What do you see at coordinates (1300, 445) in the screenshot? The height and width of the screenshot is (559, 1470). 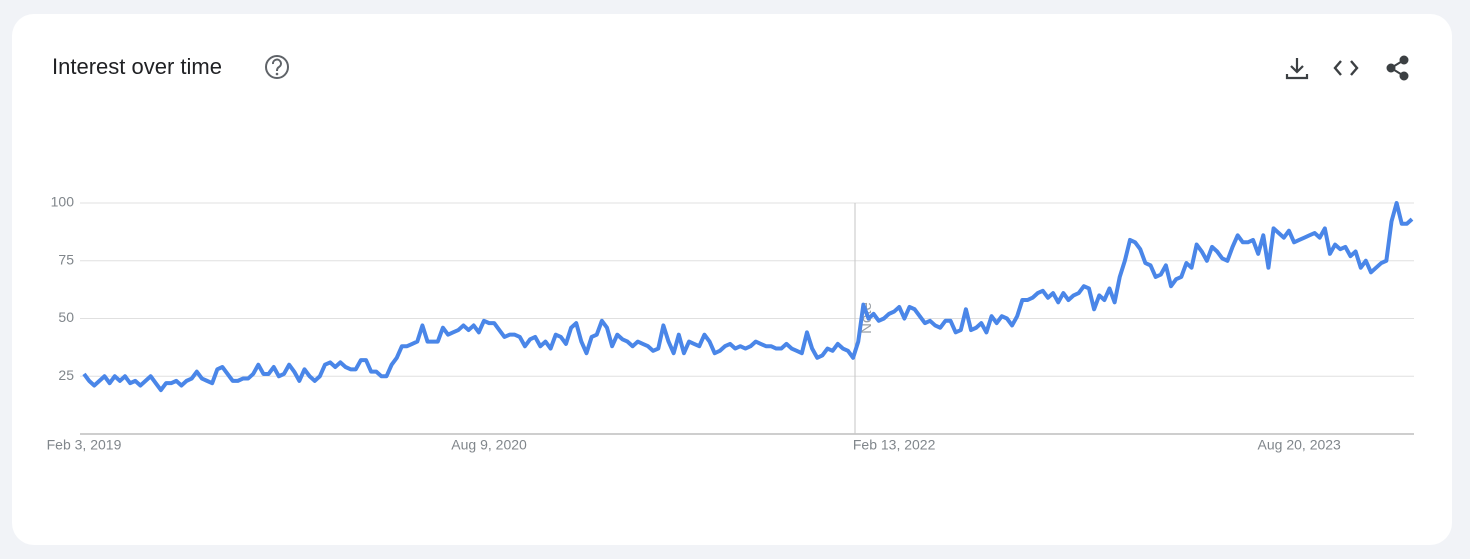 I see `x-tick-label: Aug 20, 2023` at bounding box center [1300, 445].